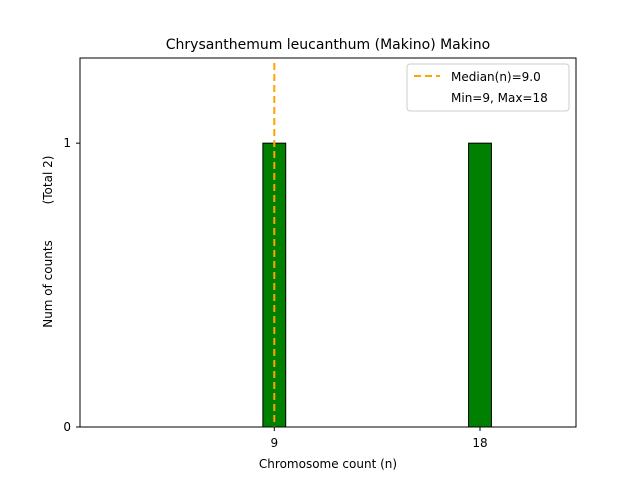 The height and width of the screenshot is (480, 640). What do you see at coordinates (479, 443) in the screenshot?
I see `x-tick-label: 18` at bounding box center [479, 443].